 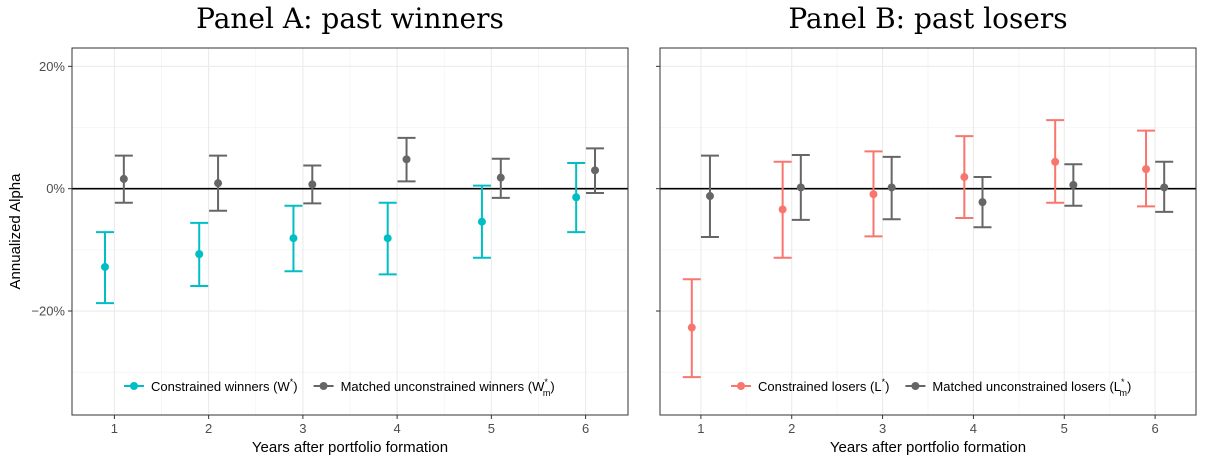 I want to click on legend-label: Constrained losers (L*), so click(x=823, y=385).